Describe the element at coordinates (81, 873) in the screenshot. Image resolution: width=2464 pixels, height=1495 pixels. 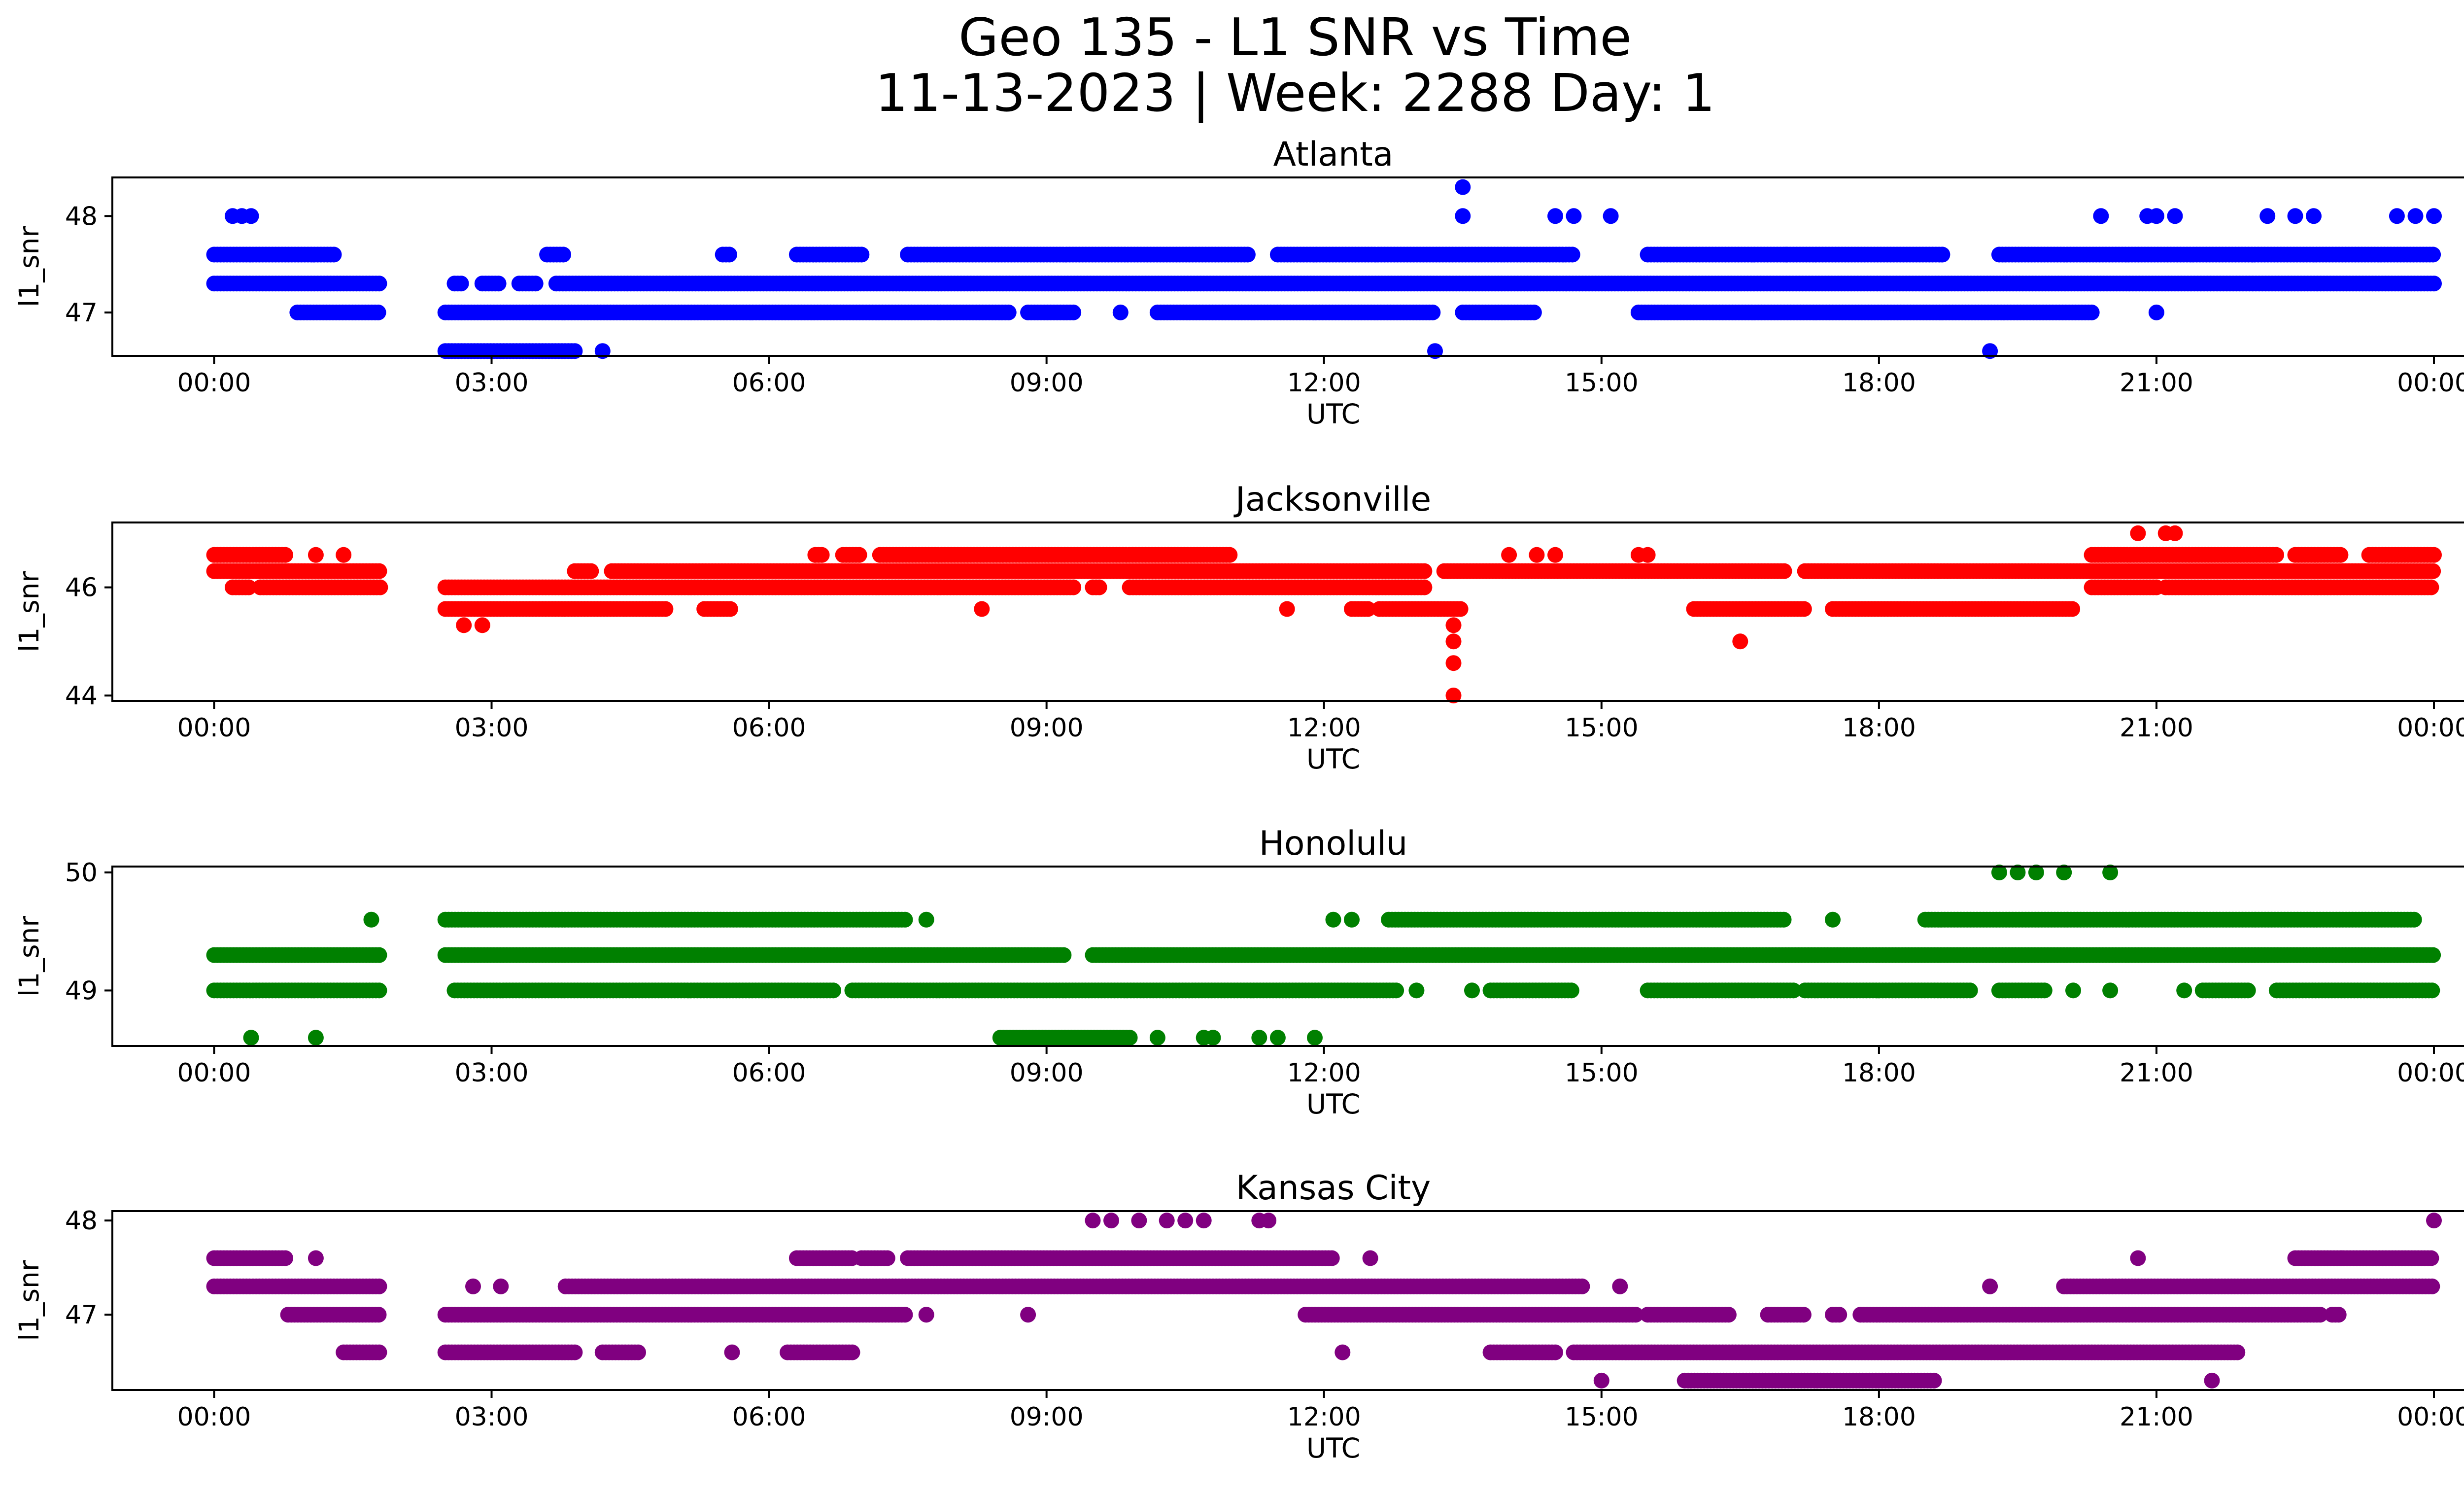
I see `y-tick-label: 50` at that location.